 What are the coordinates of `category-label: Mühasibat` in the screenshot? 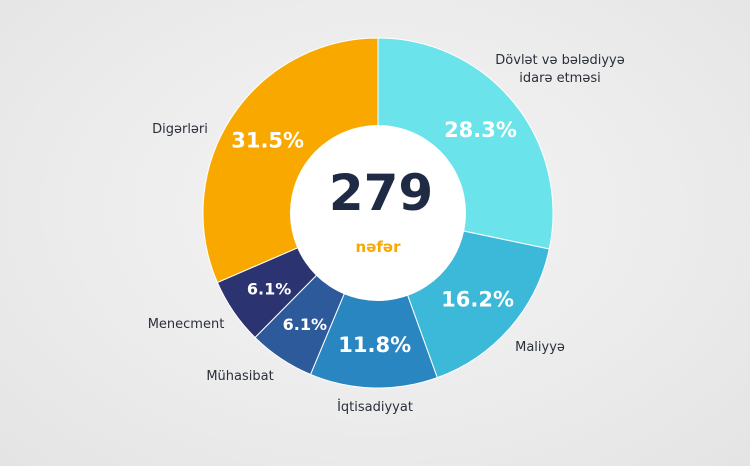 It's located at (240, 376).